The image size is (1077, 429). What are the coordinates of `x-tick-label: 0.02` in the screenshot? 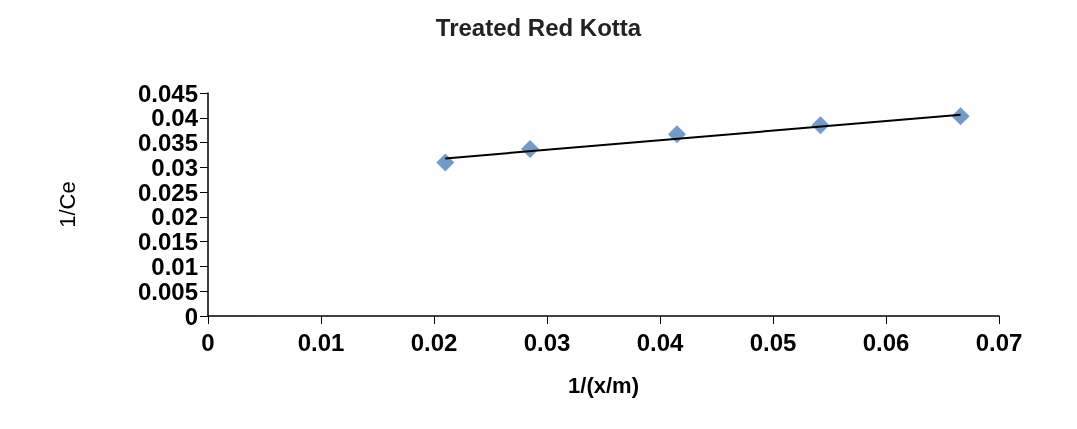 It's located at (434, 342).